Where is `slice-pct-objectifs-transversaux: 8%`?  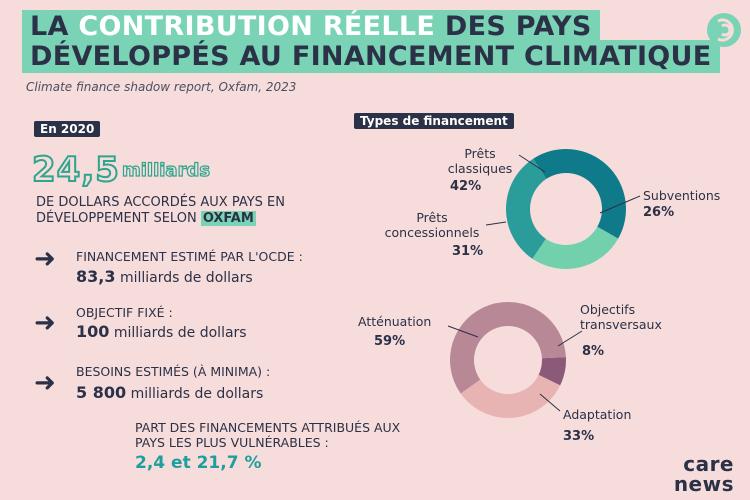
slice-pct-objectifs-transversaux: 8% is located at coordinates (593, 351).